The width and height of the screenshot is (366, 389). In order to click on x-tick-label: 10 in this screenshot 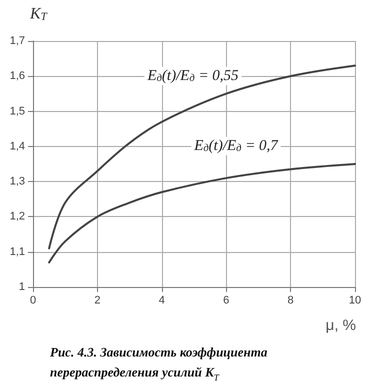, I will do `click(355, 300)`.